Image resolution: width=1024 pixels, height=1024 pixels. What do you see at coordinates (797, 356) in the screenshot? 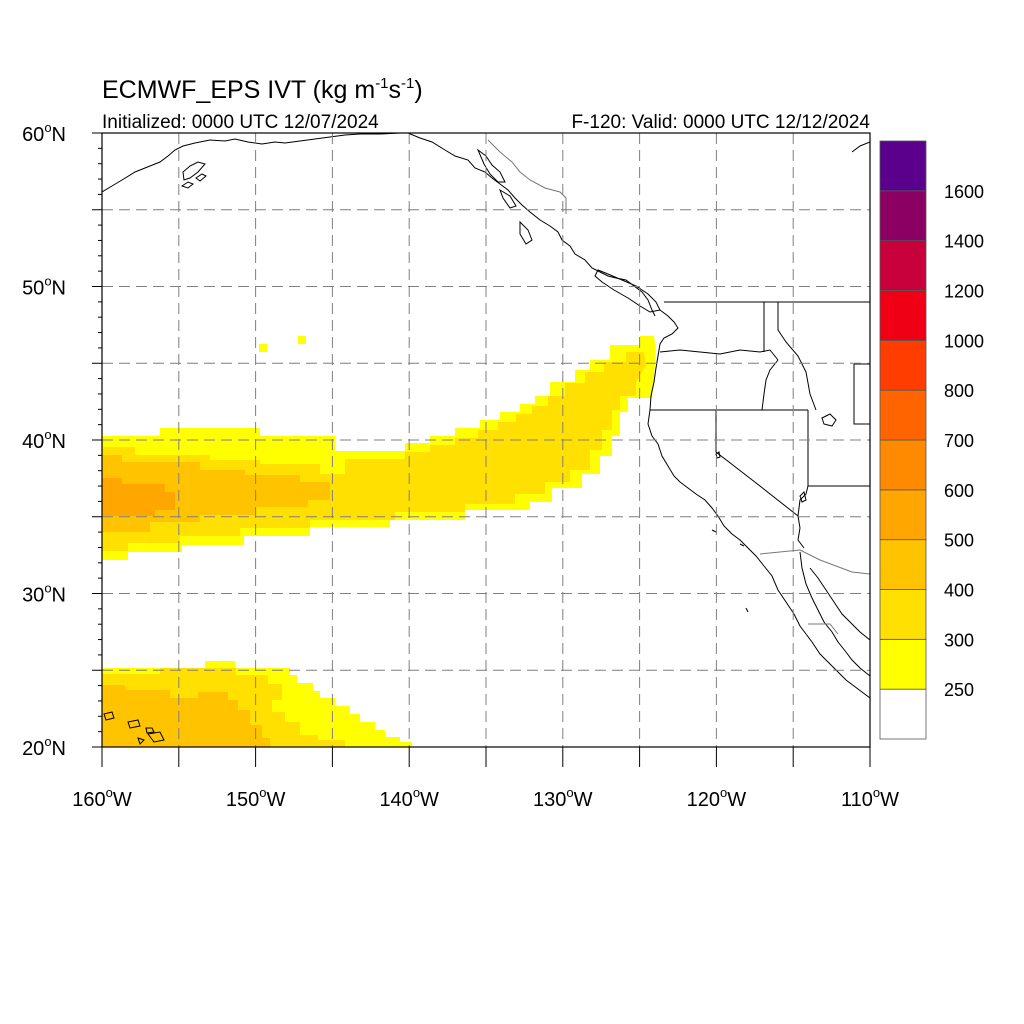
I see `id-mt-border` at bounding box center [797, 356].